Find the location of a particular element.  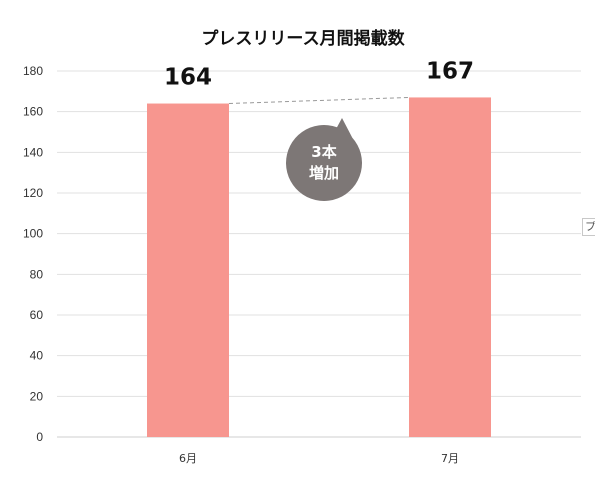

speech-bubble-shape is located at coordinates (323, 159).